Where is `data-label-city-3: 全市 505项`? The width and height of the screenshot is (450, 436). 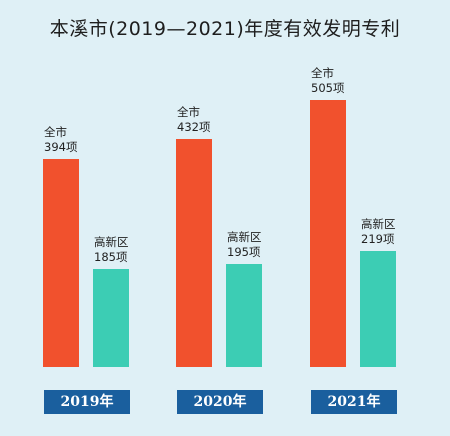 data-label-city-3: 全市 505项 is located at coordinates (327, 81).